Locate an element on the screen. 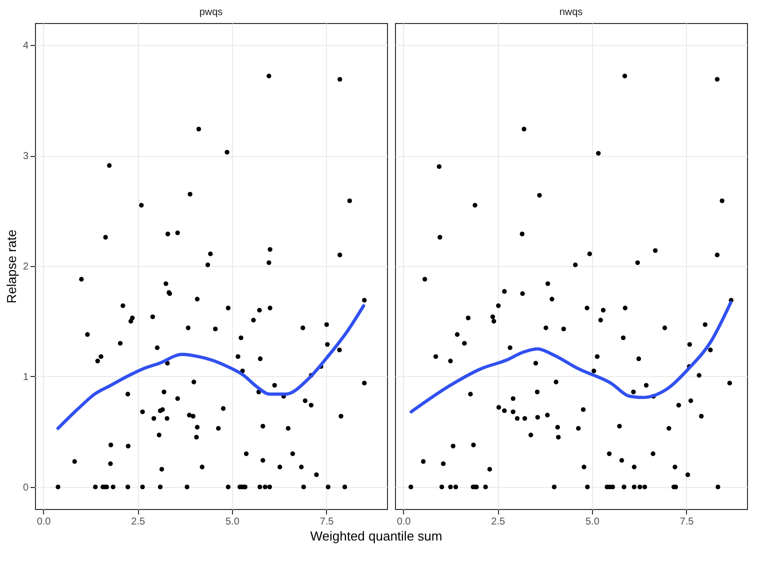 This screenshot has height=582, width=774. y-tick-label: 3 is located at coordinates (25, 156).